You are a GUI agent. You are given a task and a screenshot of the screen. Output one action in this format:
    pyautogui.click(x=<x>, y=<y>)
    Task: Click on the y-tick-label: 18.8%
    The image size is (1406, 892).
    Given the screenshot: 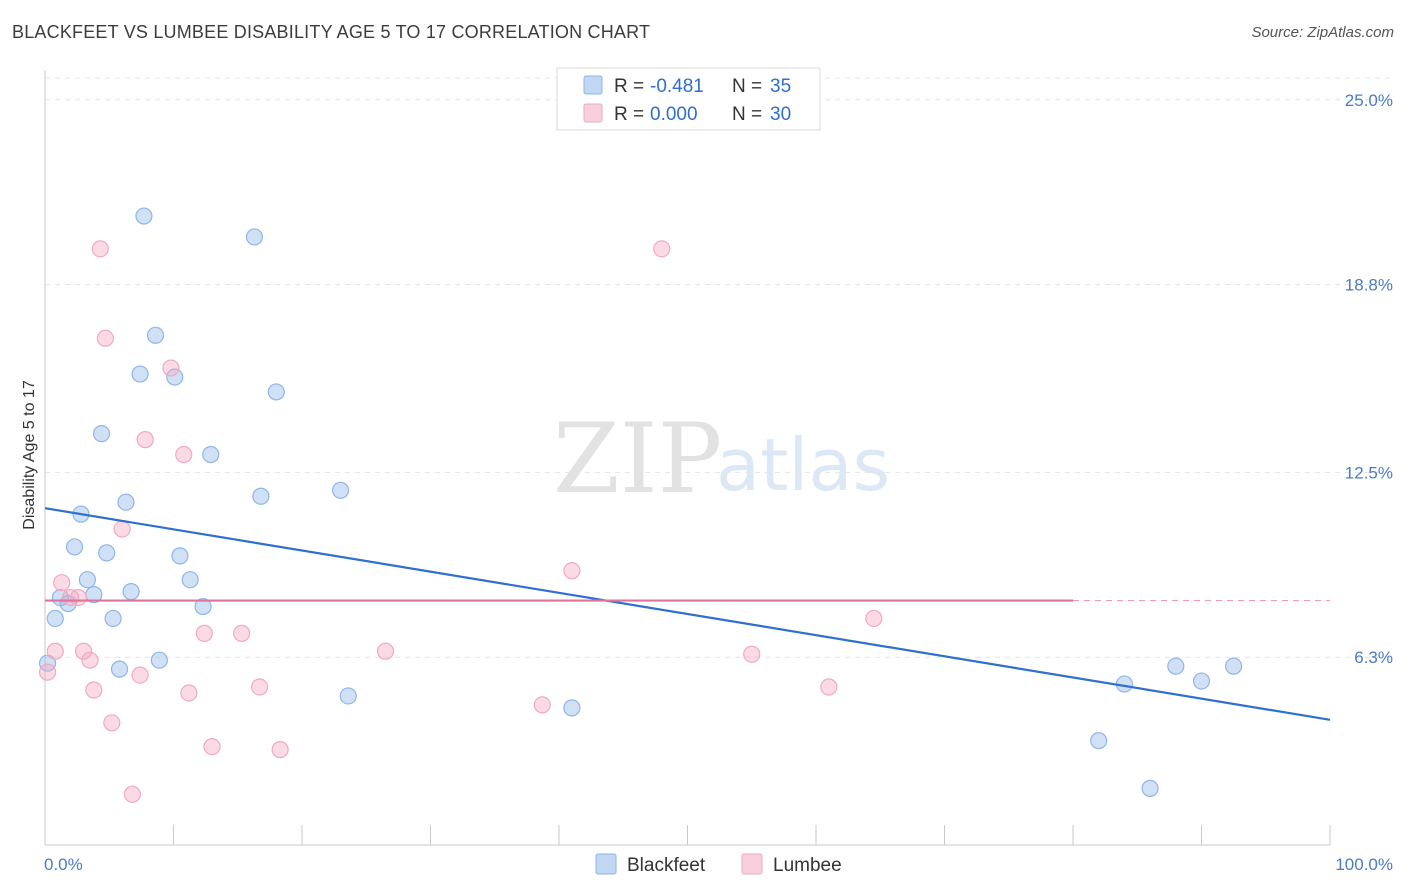 What is the action you would take?
    pyautogui.click(x=1369, y=285)
    